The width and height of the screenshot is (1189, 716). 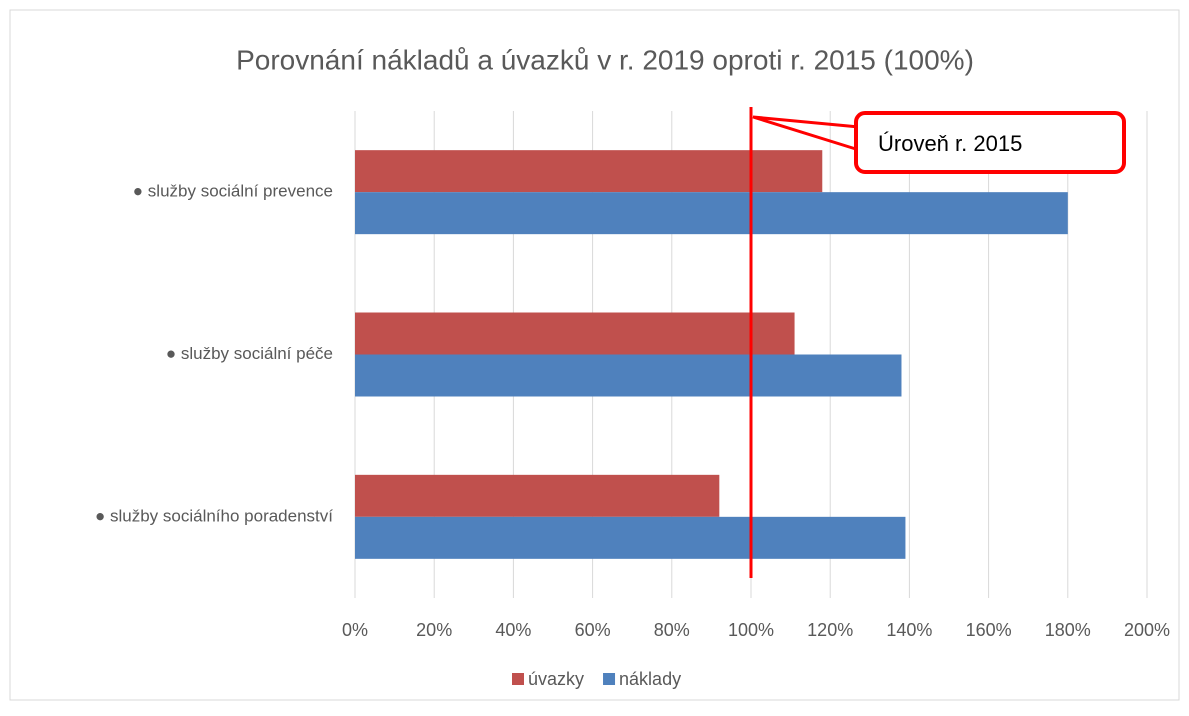 What do you see at coordinates (556, 679) in the screenshot?
I see `legend-label: úvazky` at bounding box center [556, 679].